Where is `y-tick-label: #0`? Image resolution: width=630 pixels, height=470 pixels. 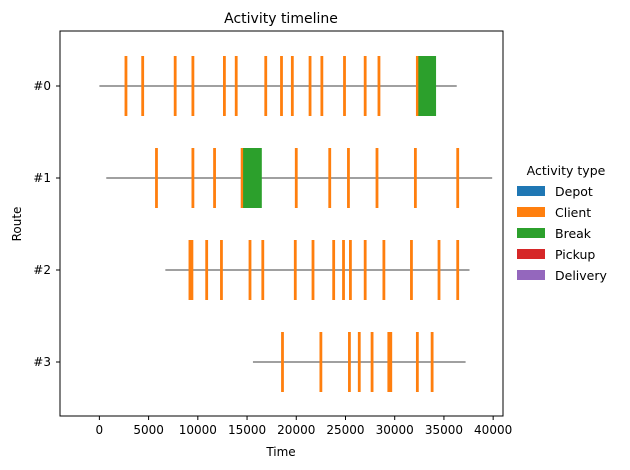
y-tick-label: #0 is located at coordinates (42, 86).